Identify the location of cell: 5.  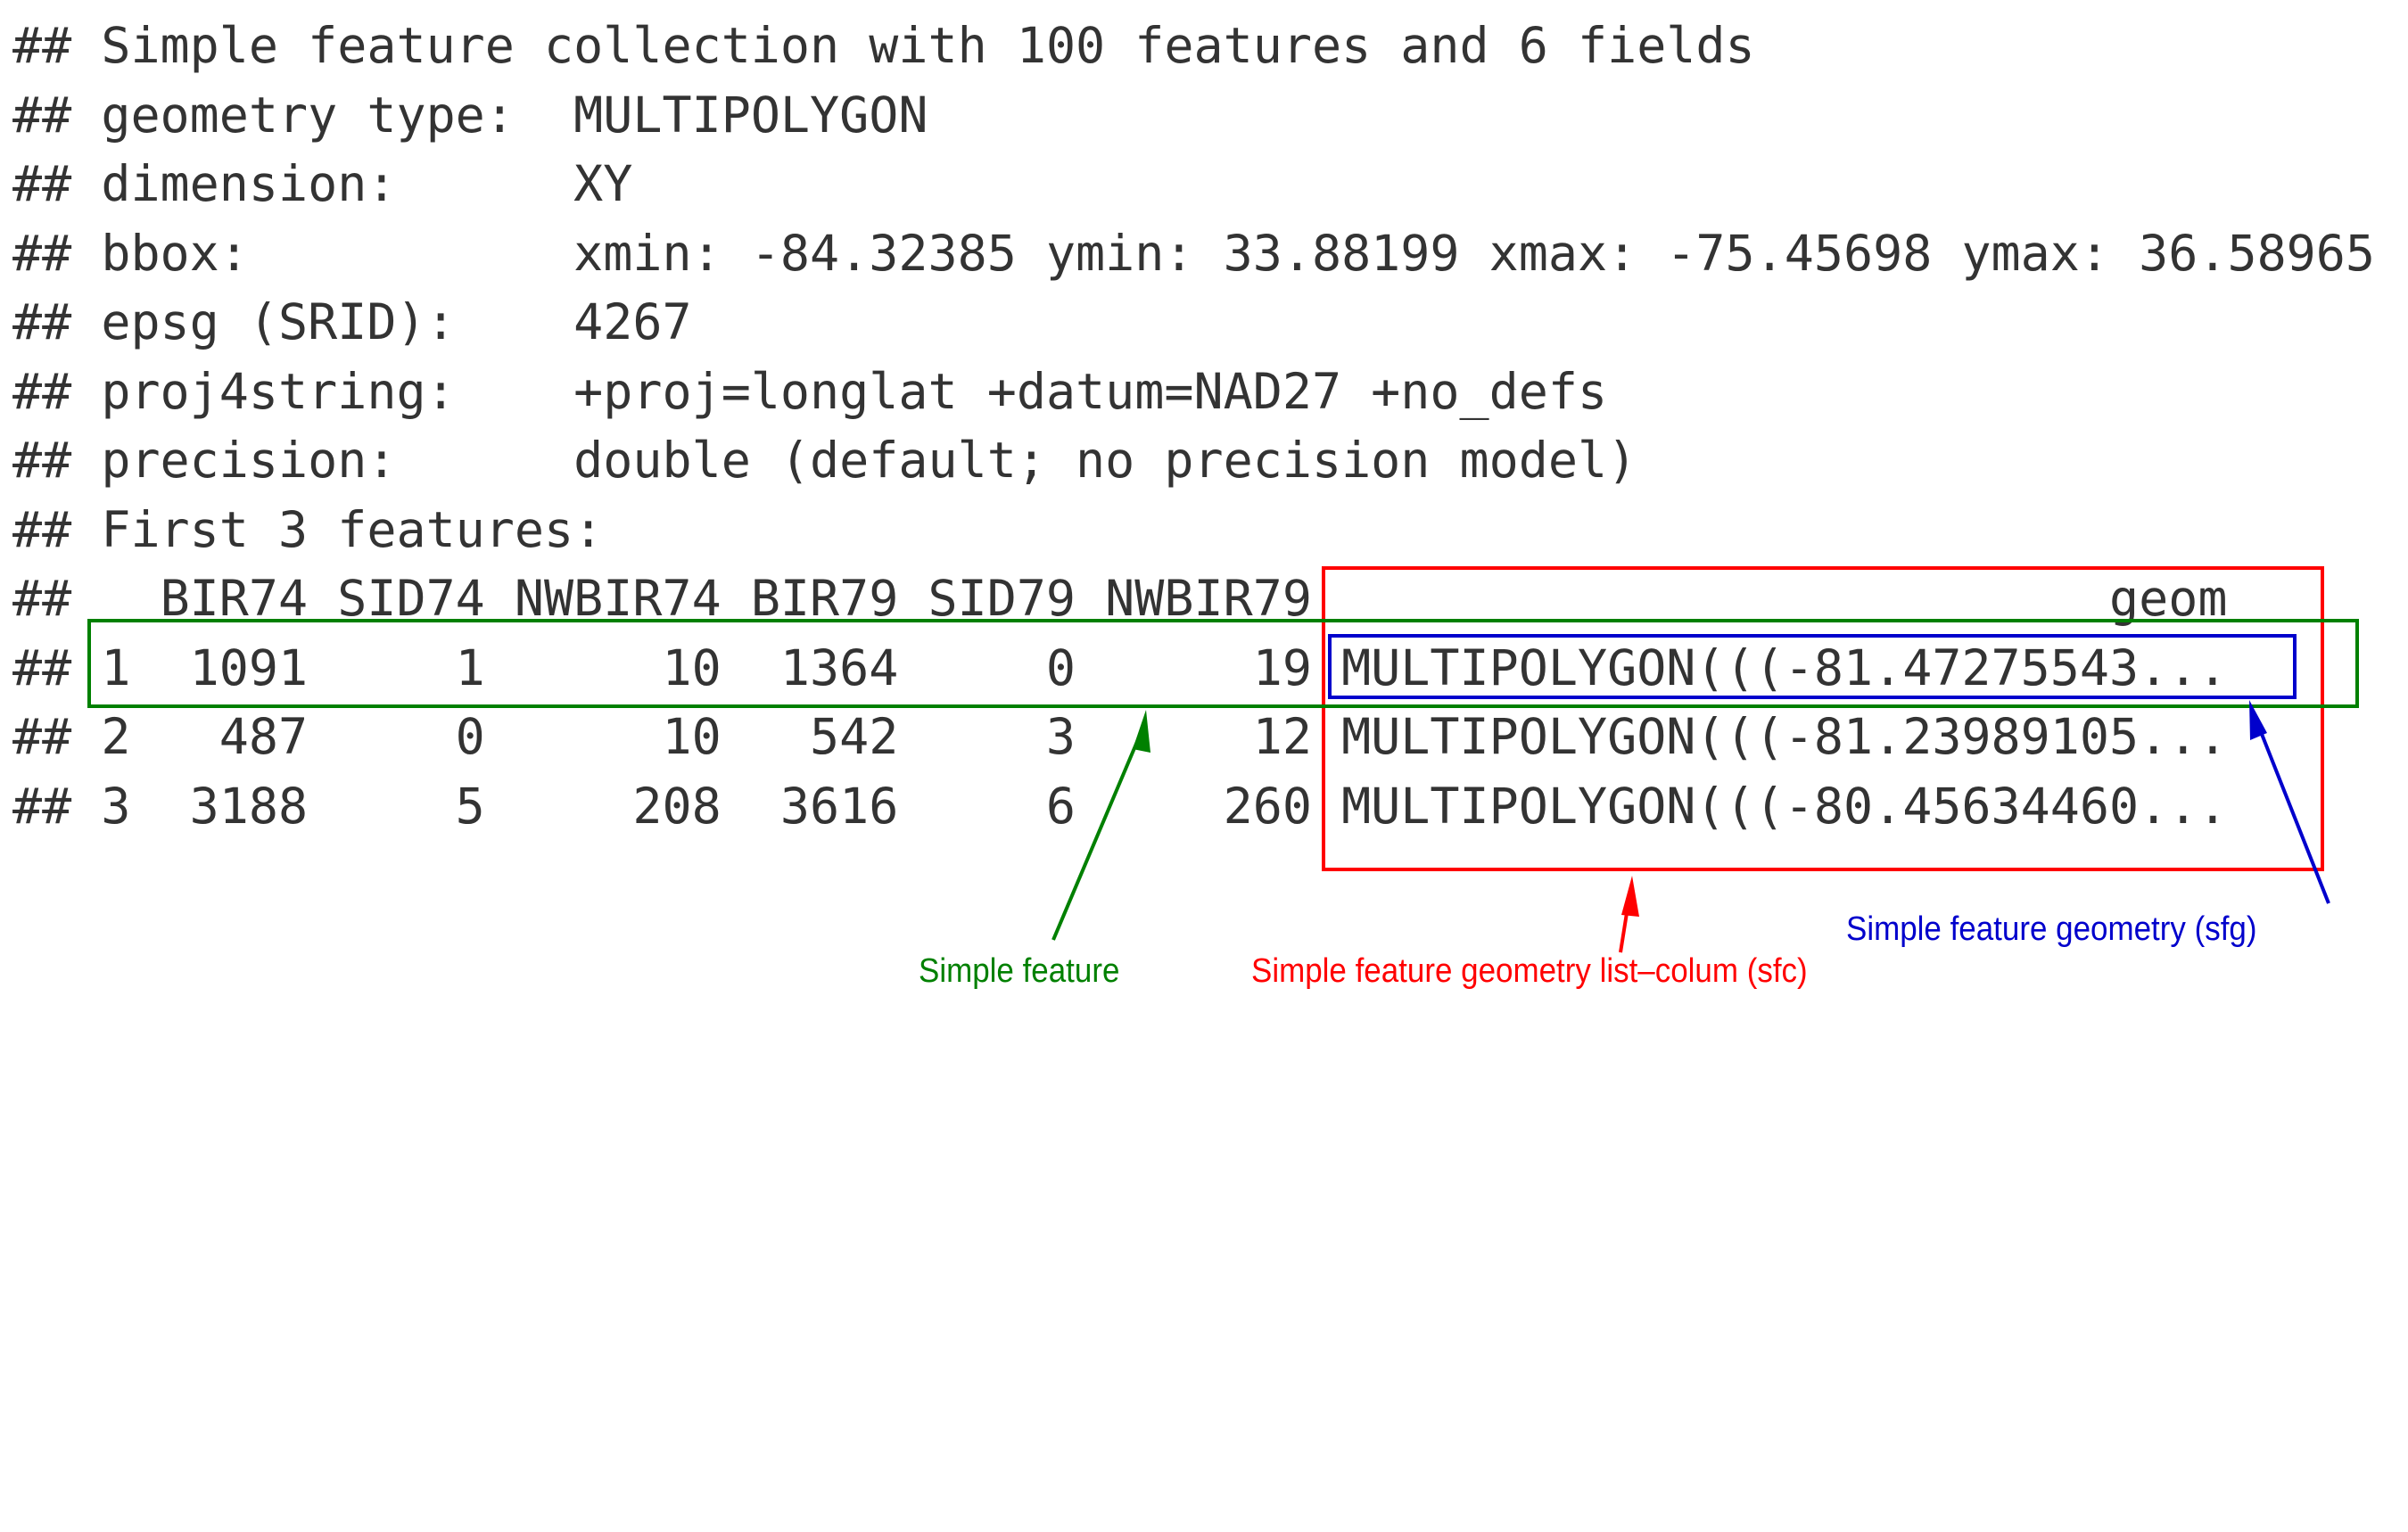
(470, 806).